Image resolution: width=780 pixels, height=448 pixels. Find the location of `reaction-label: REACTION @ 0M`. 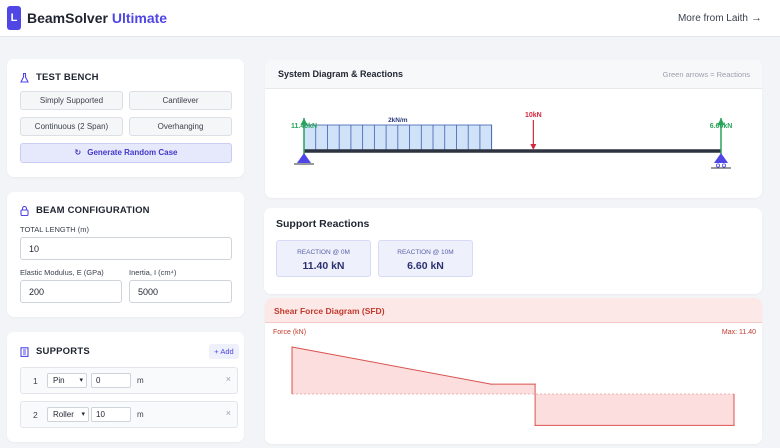

reaction-label: REACTION @ 0M is located at coordinates (323, 252).